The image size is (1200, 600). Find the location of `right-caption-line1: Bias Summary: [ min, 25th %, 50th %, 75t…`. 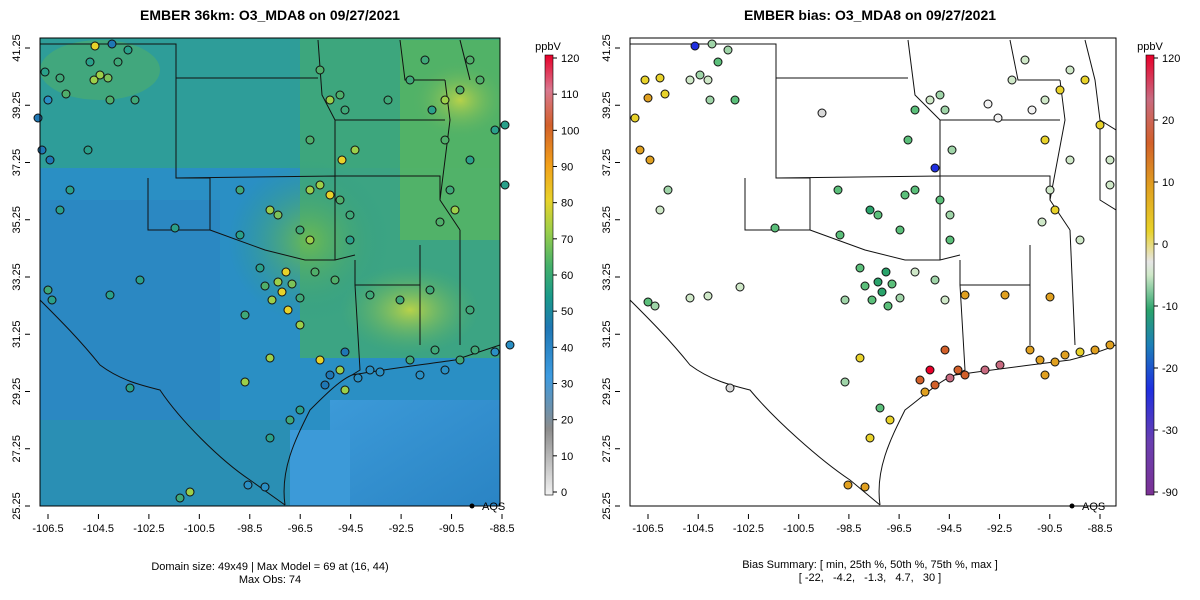

right-caption-line1: Bias Summary: [ min, 25th %, 50th %, 75t… is located at coordinates (870, 565).